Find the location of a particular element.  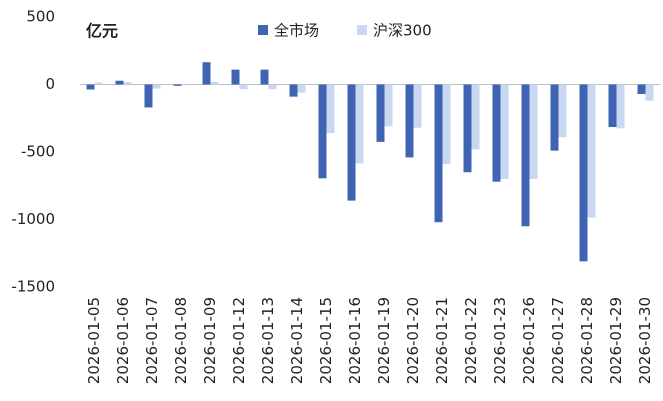

y-axis-unit: 亿元 is located at coordinates (102, 31).